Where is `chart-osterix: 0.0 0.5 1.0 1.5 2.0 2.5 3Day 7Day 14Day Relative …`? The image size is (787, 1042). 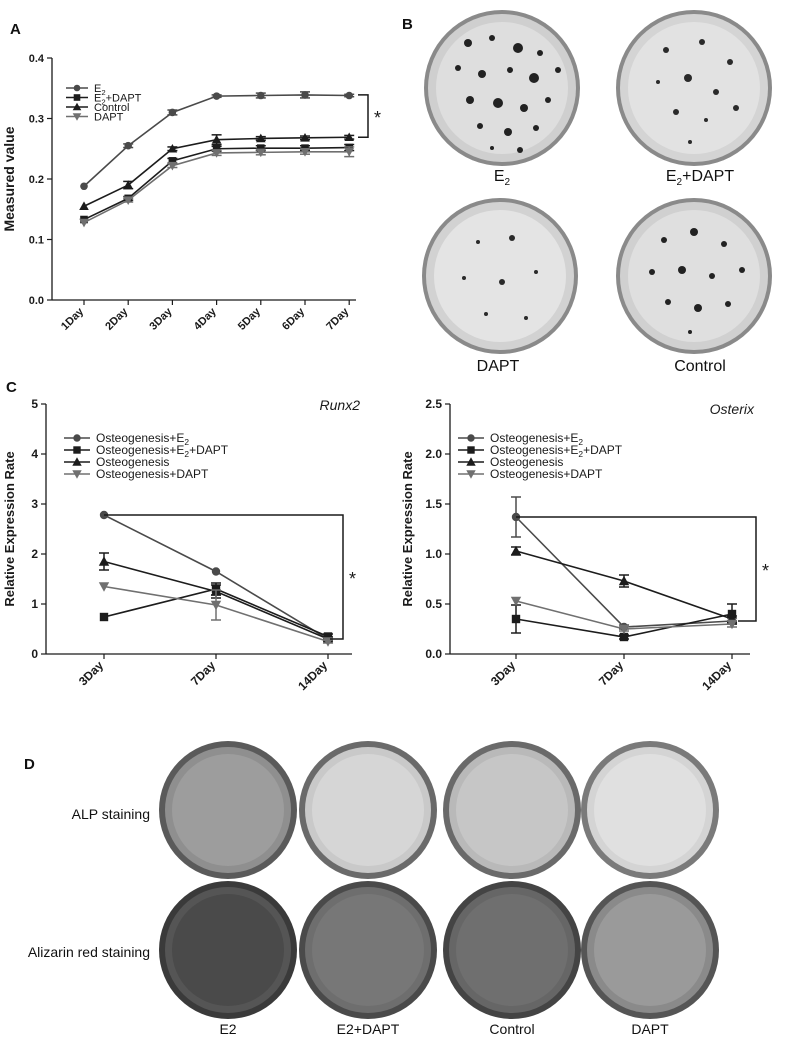
chart-osterix: 0.0 0.5 1.0 1.5 2.0 2.5 3Day 7Day 14Day Relative … is located at coordinates (584, 545).